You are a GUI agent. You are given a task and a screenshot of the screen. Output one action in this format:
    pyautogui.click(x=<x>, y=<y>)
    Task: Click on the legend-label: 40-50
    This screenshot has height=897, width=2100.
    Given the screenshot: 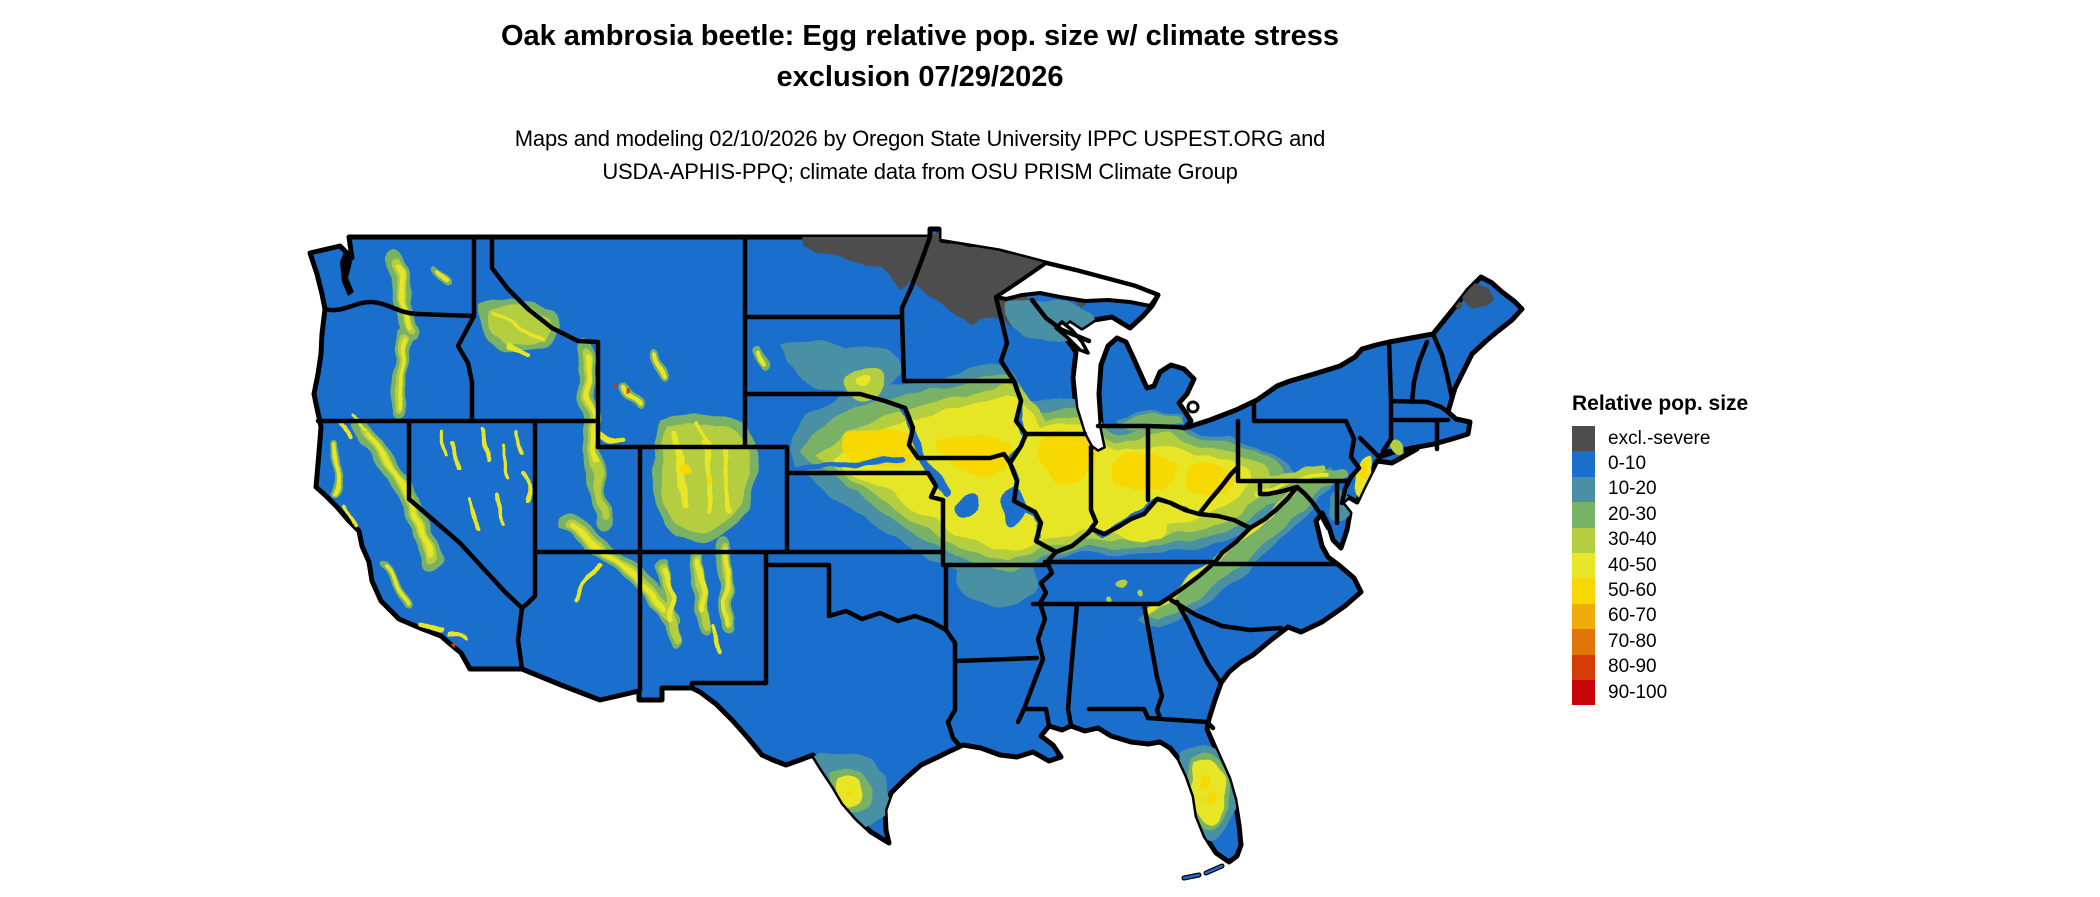 What is the action you would take?
    pyautogui.click(x=1632, y=565)
    